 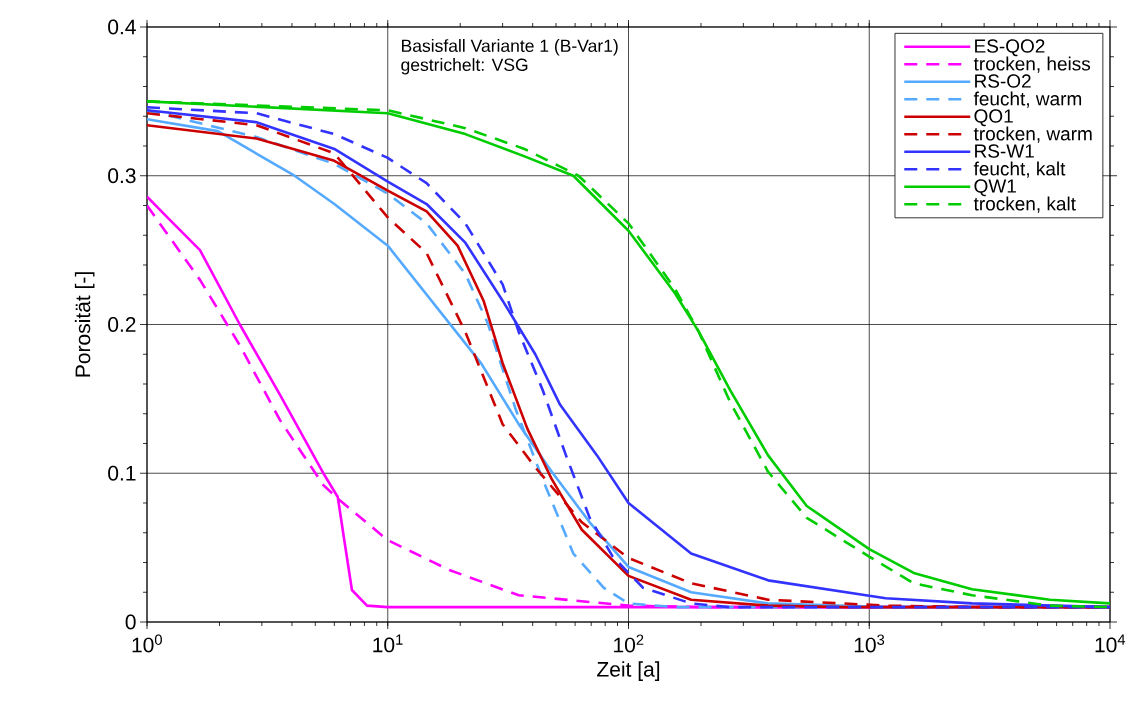 What do you see at coordinates (1004, 151) in the screenshot?
I see `legend-label: RS-W1` at bounding box center [1004, 151].